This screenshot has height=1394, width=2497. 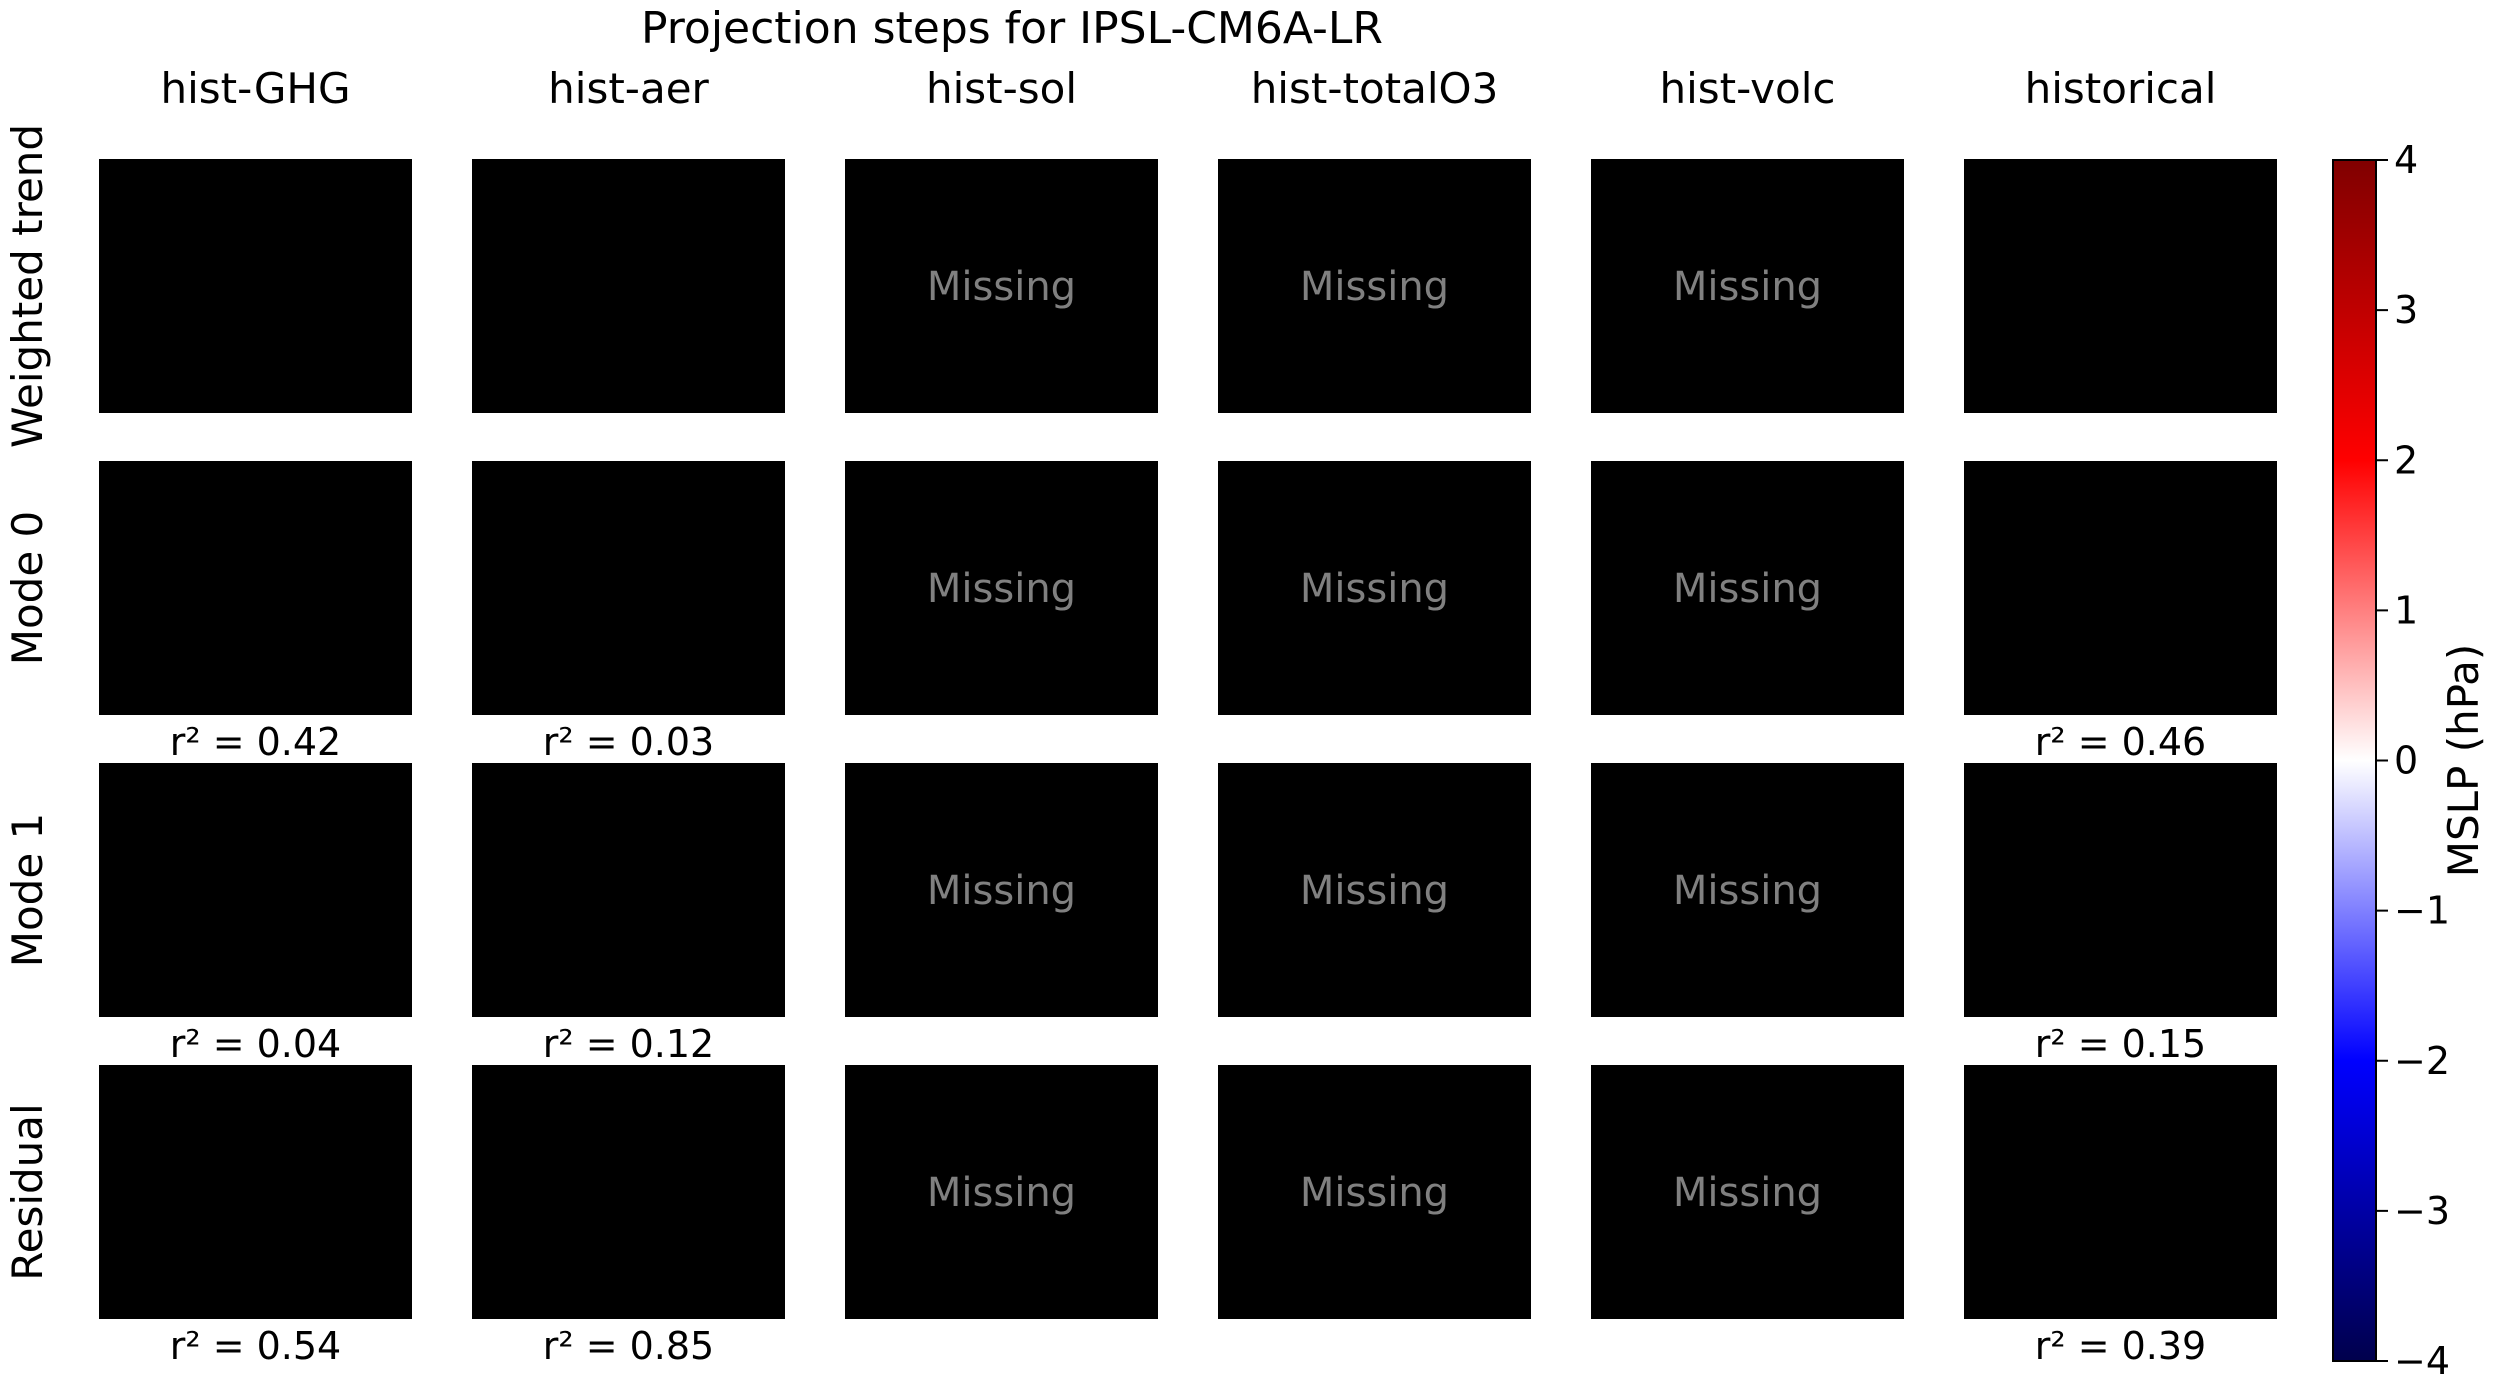 I want to click on panel-residual-hist-aer: r² = 0.85, so click(x=628, y=1216).